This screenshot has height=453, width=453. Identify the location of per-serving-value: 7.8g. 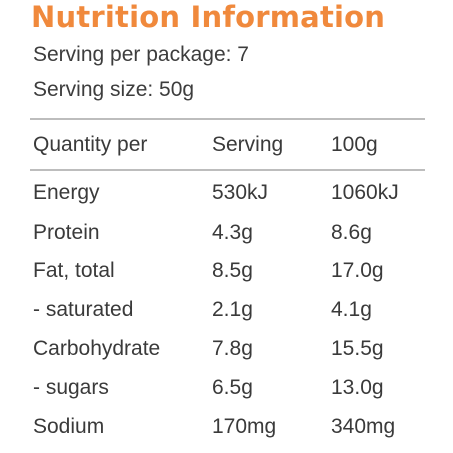
(232, 348).